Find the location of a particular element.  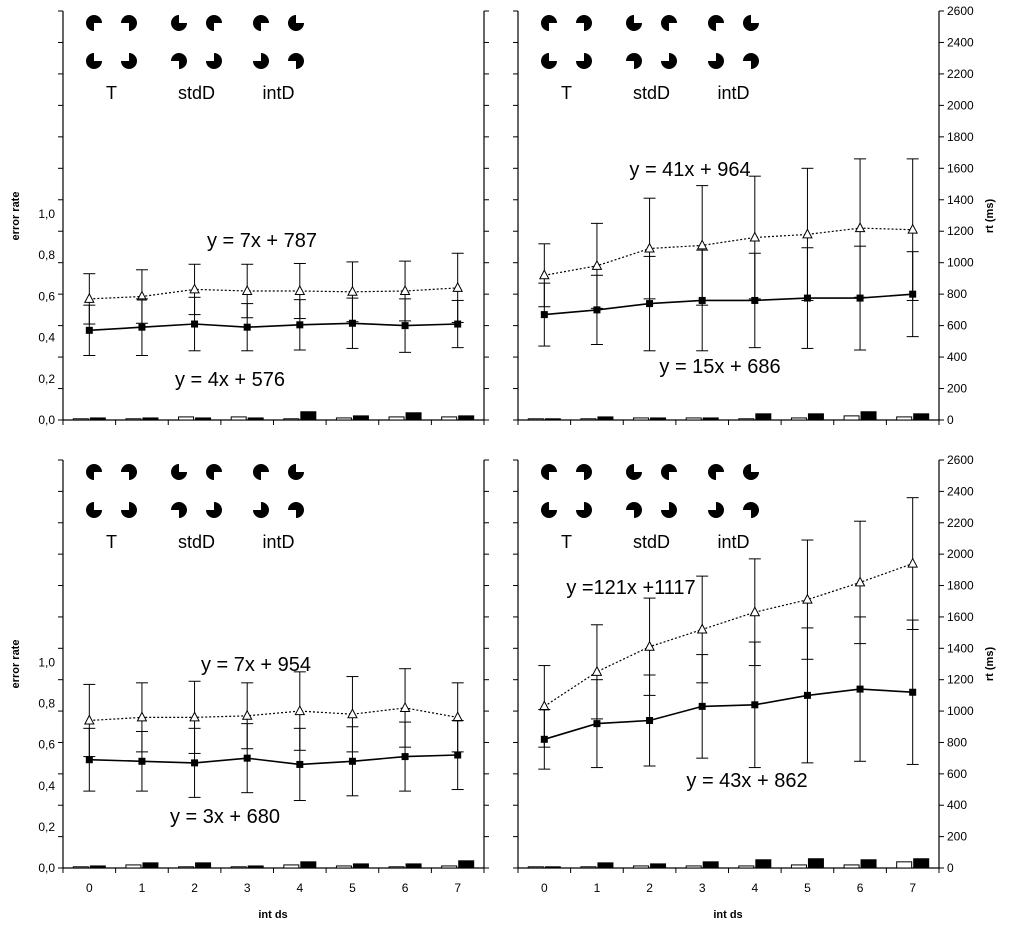

rt-tick-label: 2400 is located at coordinates (960, 491).